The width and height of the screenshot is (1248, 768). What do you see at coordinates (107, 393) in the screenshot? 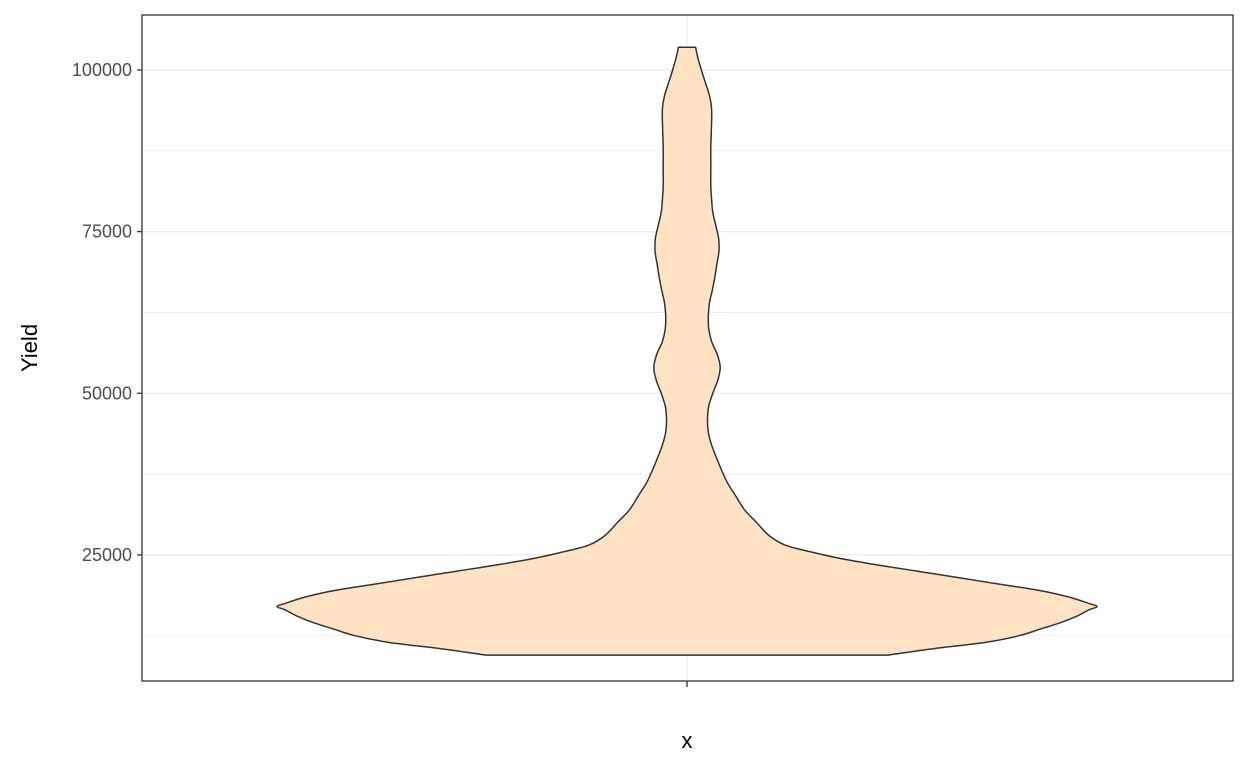
I see `y-tick-label: 50000` at bounding box center [107, 393].